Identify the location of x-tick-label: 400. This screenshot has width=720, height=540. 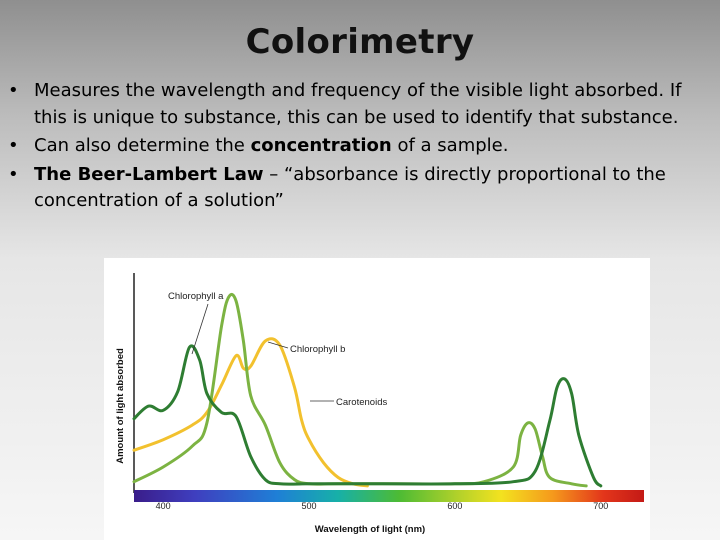
(163, 506).